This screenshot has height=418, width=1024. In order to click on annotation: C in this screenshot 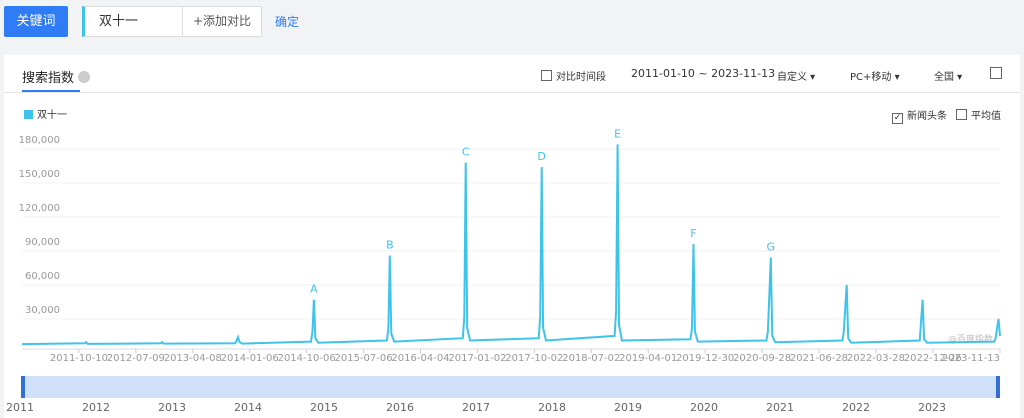, I will do `click(466, 152)`.